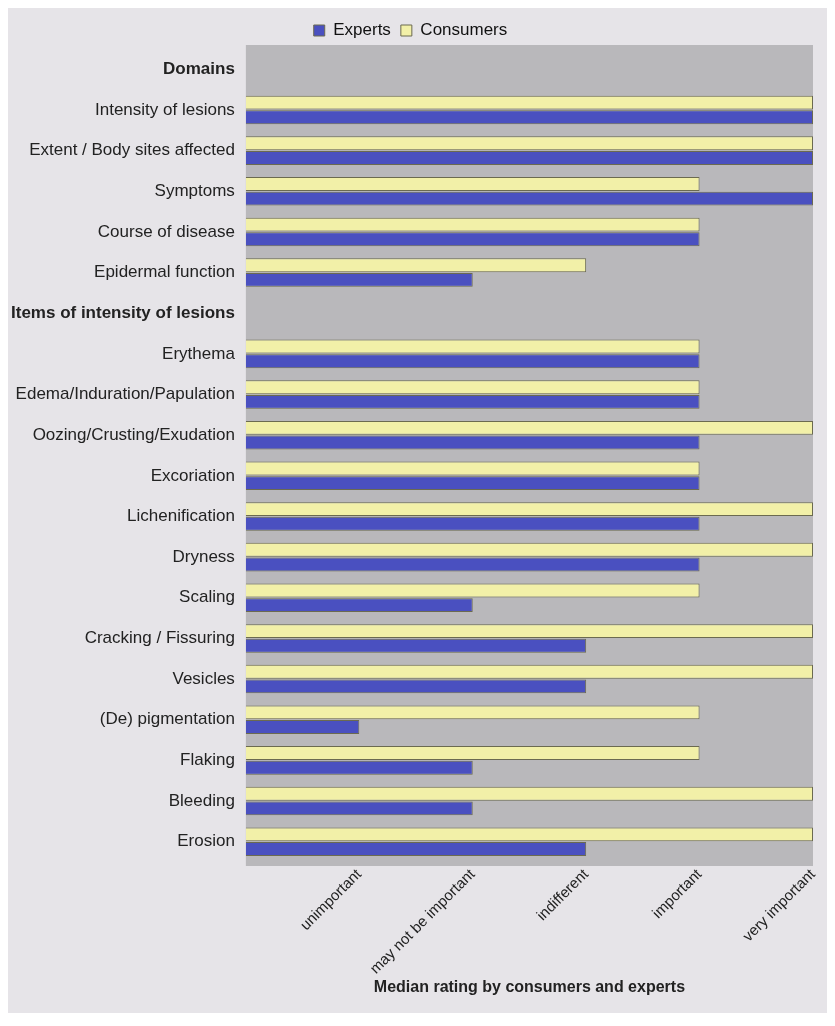 The image size is (835, 1026). What do you see at coordinates (165, 109) in the screenshot?
I see `y-tick-label: Intensity of lesions` at bounding box center [165, 109].